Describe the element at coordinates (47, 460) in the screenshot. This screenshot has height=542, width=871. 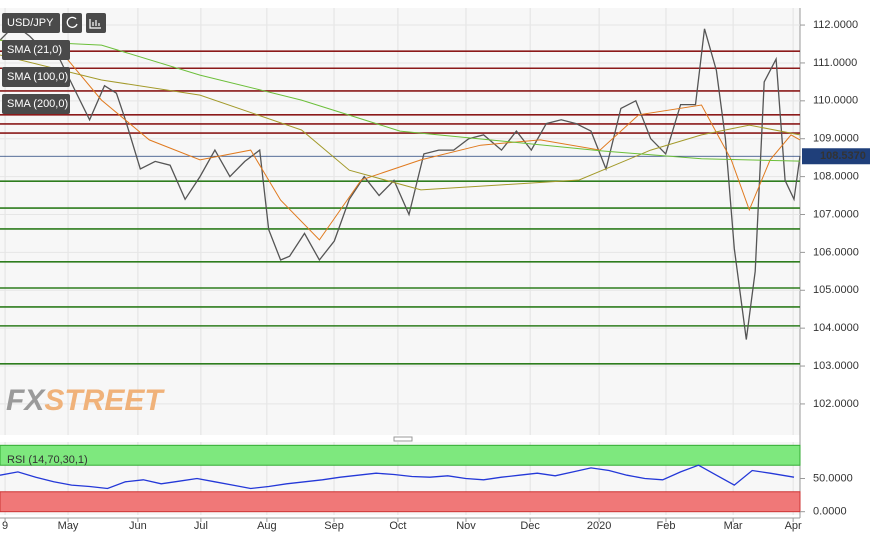
I see `legend-label: RSI (14,70,30,1)` at that location.